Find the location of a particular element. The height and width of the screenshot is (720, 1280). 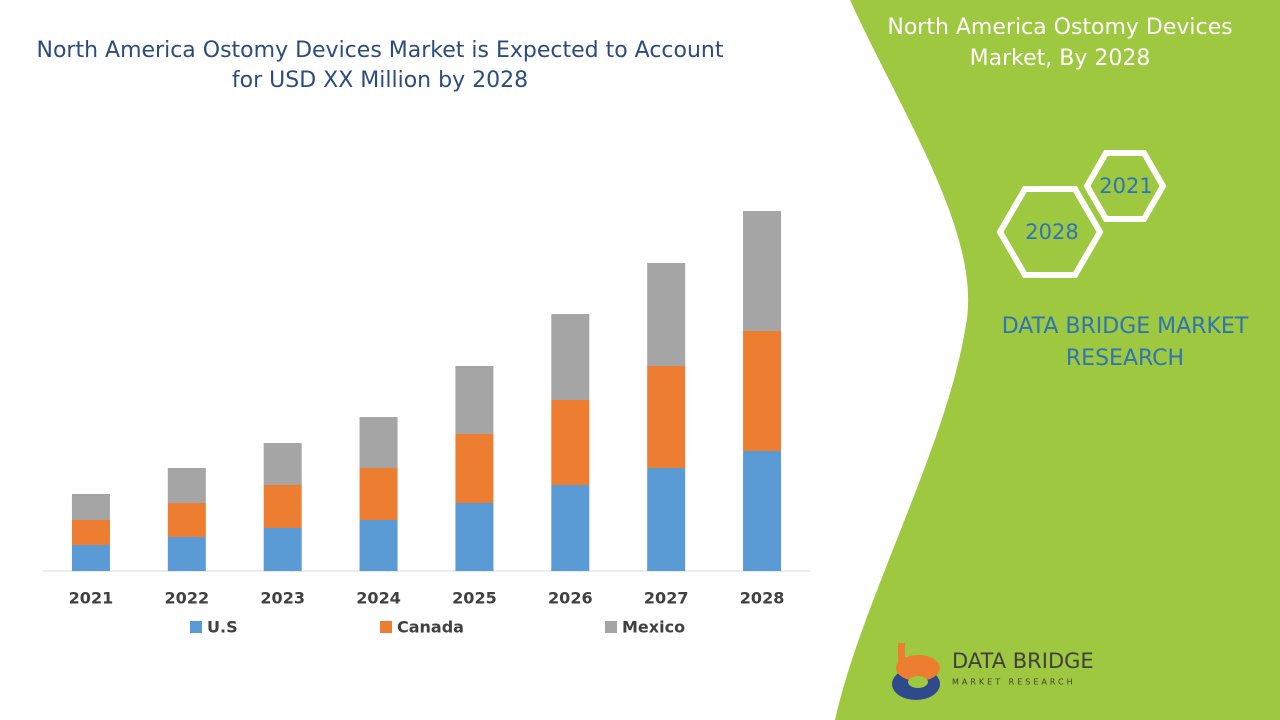

x-tick-label: 2027 is located at coordinates (666, 598).